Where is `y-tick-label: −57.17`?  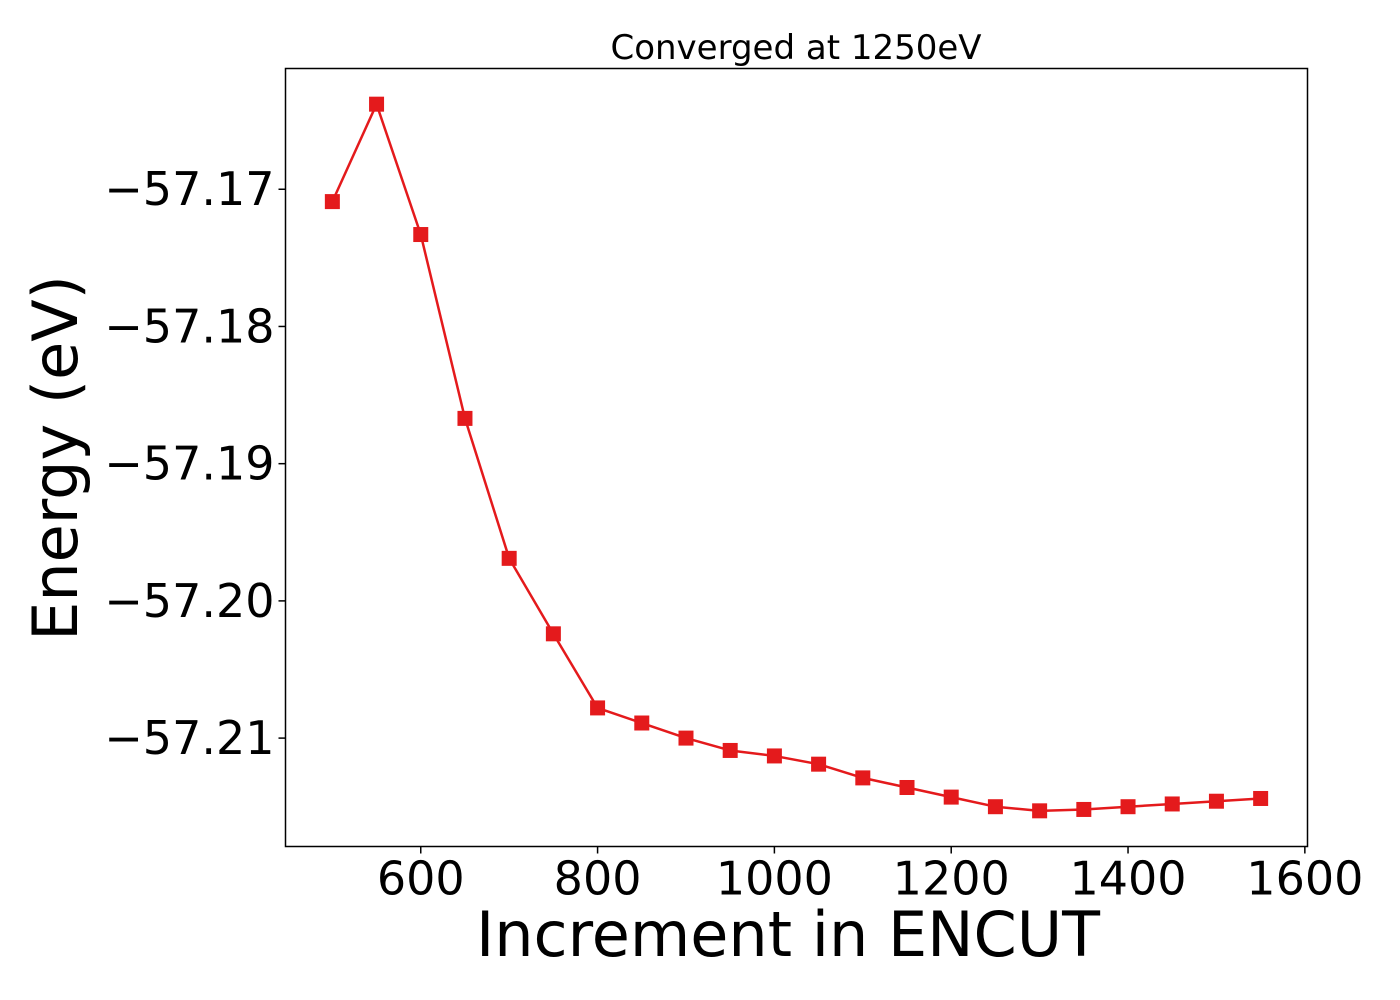 y-tick-label: −57.17 is located at coordinates (189, 189).